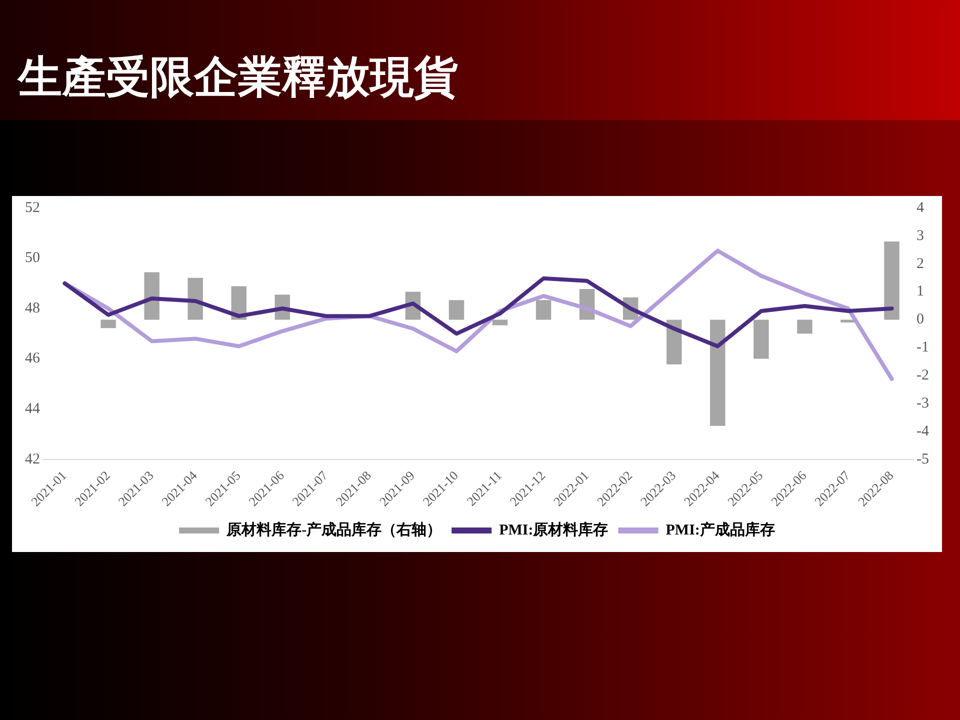 The height and width of the screenshot is (720, 960). What do you see at coordinates (32, 358) in the screenshot?
I see `y-tick-label: 46` at bounding box center [32, 358].